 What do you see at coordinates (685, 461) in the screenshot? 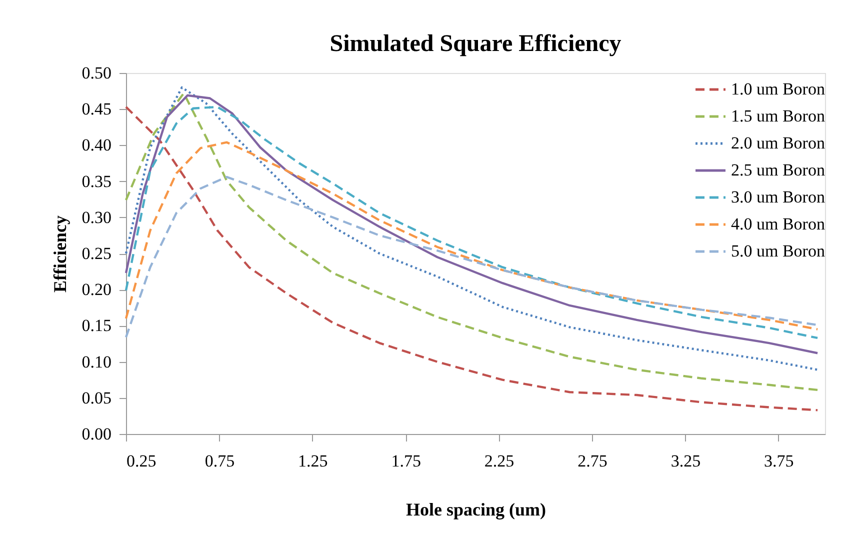
I see `x-tick-label: 3.25` at bounding box center [685, 461].